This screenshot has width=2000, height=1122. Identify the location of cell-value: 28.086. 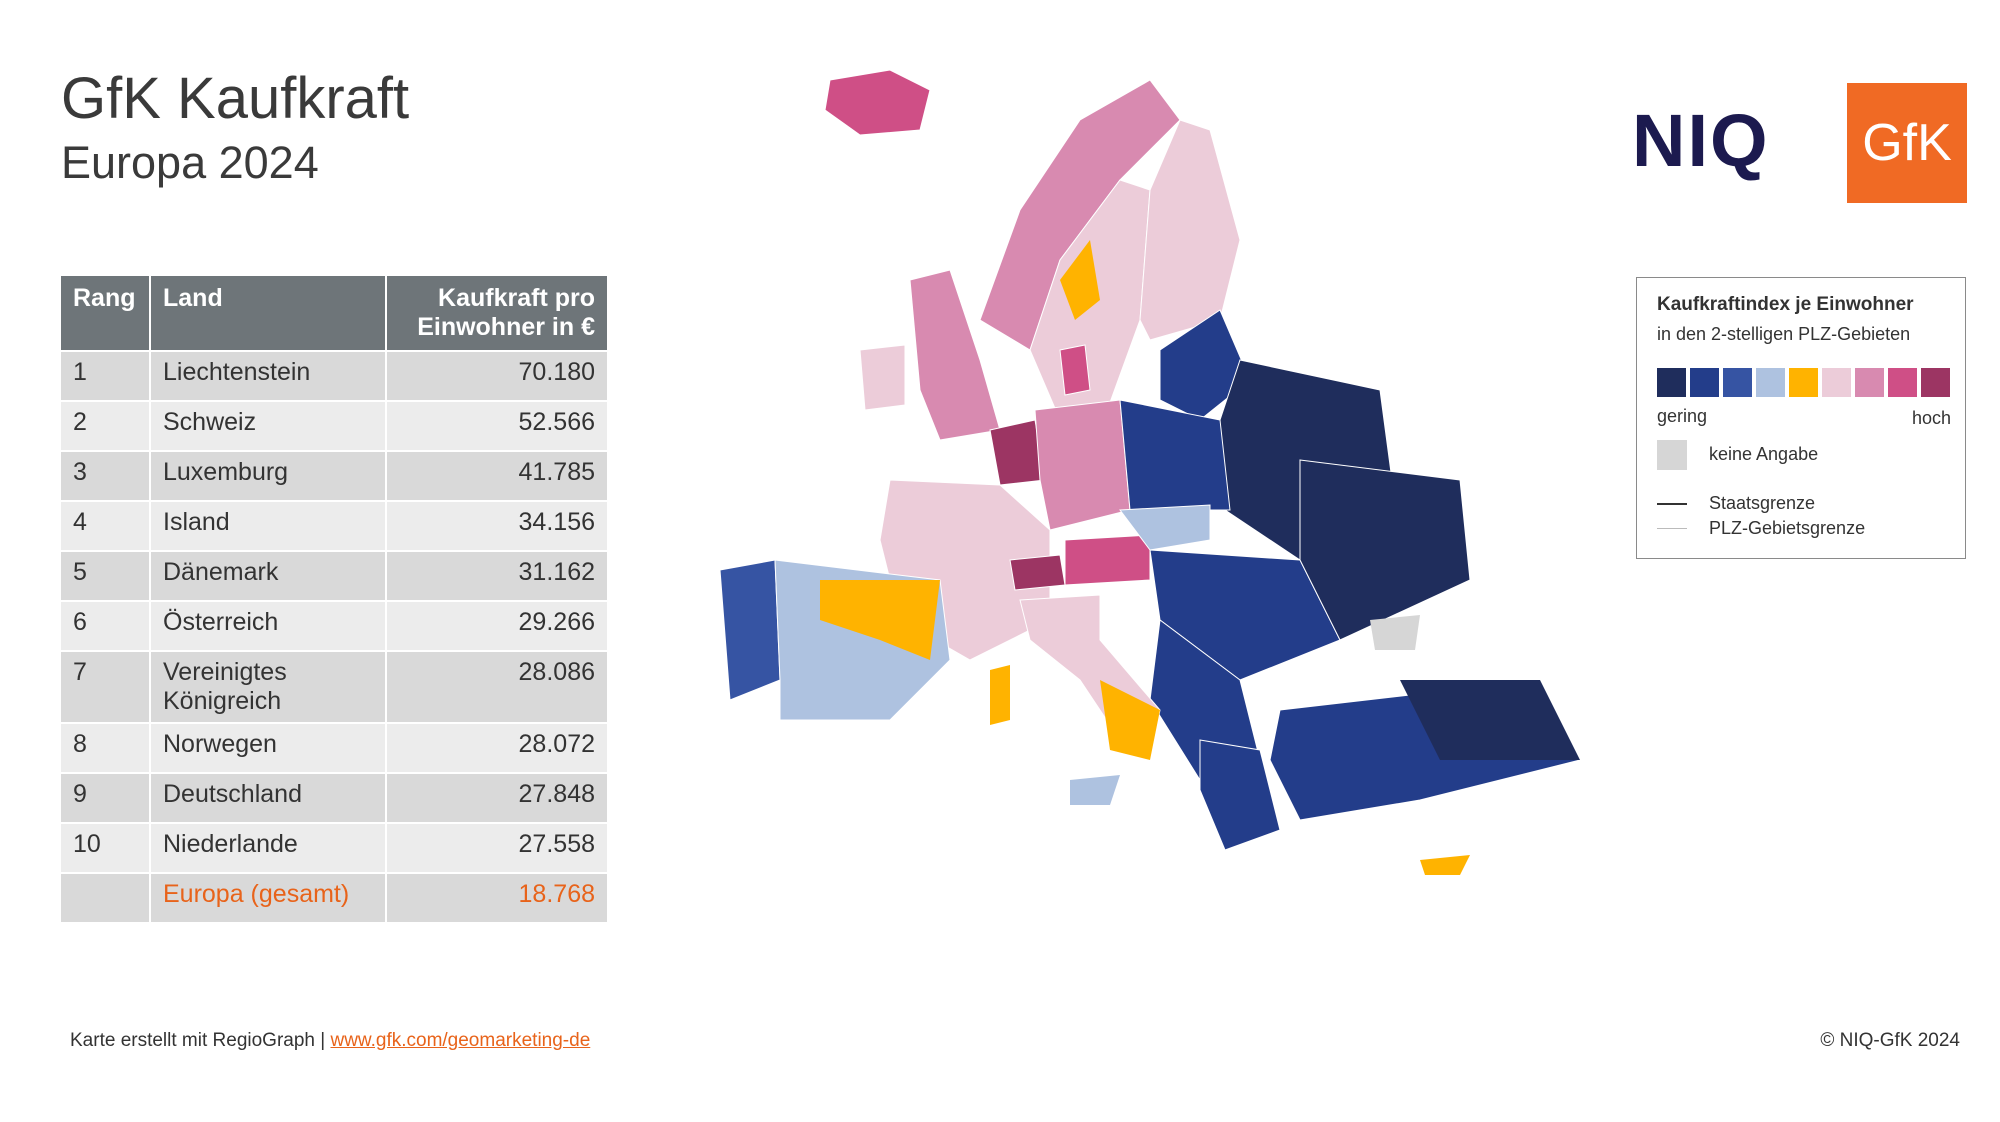
(496, 686).